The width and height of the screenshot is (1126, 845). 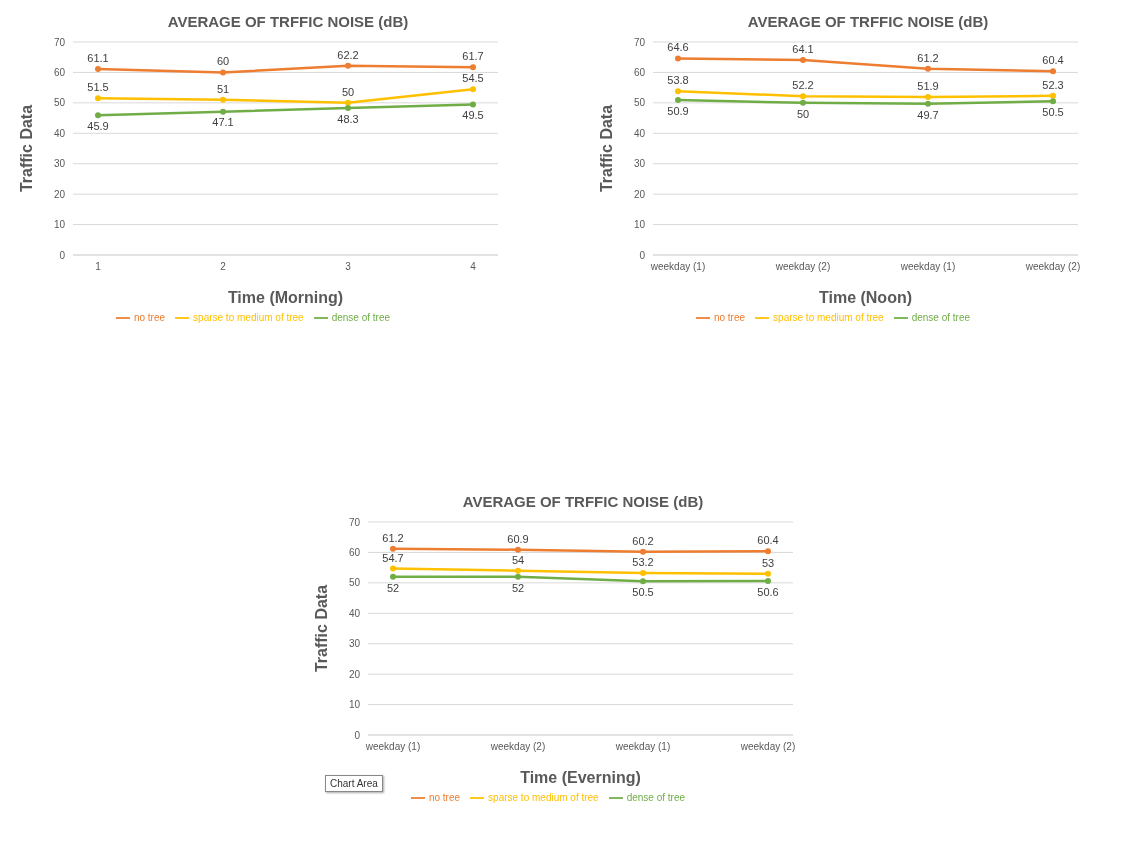 What do you see at coordinates (473, 78) in the screenshot?
I see `data-label: 54.5` at bounding box center [473, 78].